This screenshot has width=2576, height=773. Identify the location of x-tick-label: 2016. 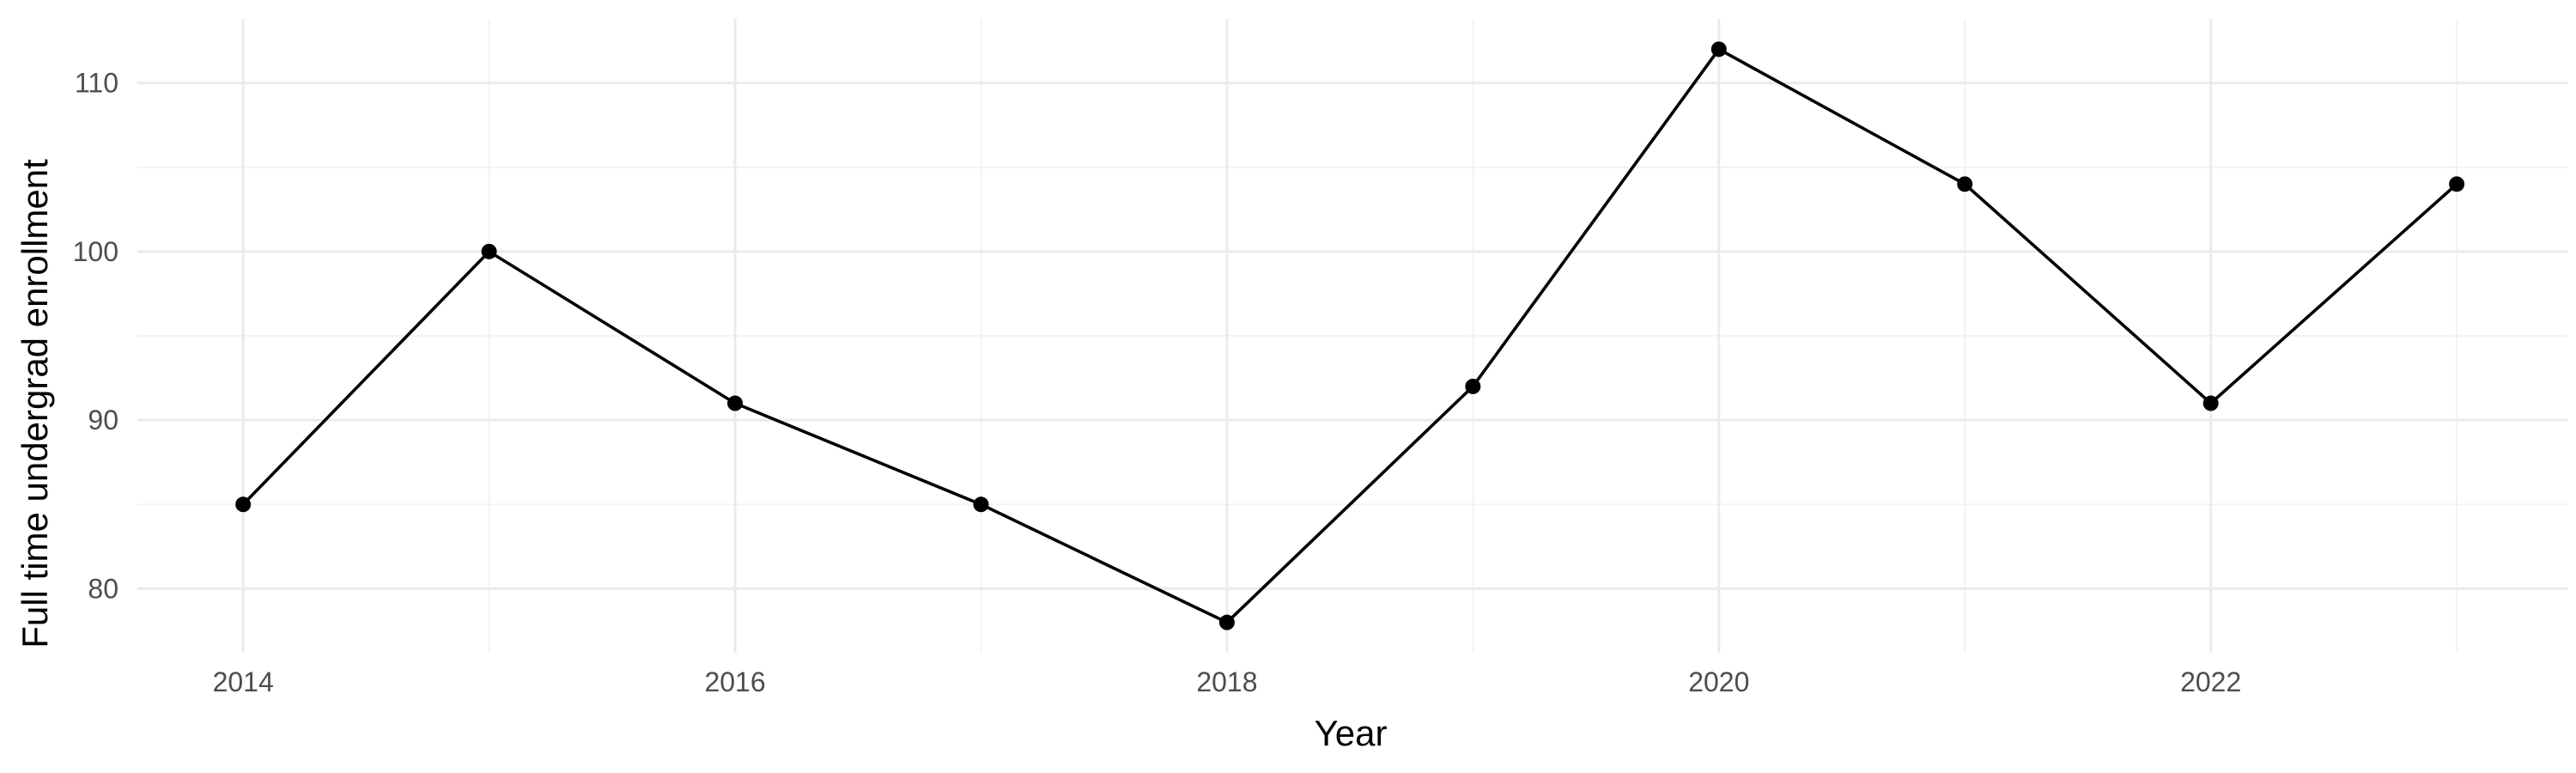
(735, 681).